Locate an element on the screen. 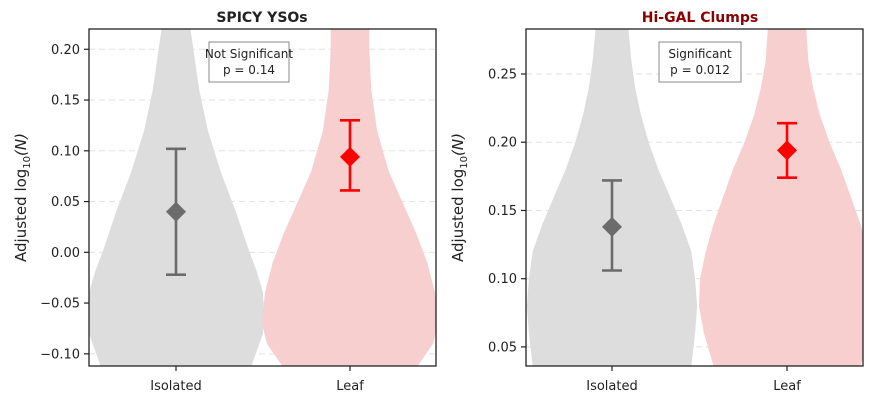  y-tick-label: 0.00 is located at coordinates (65, 253).